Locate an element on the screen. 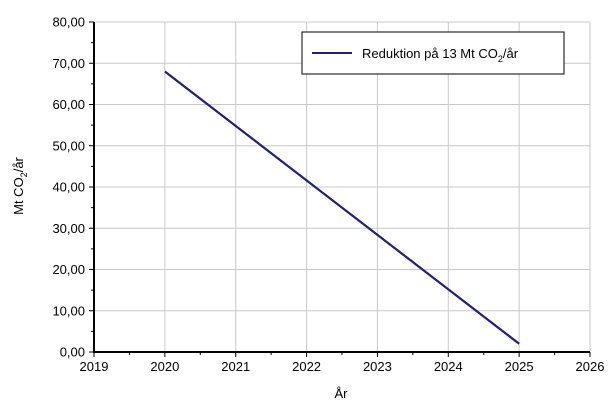 This screenshot has height=405, width=608. y-tick-label: 70,00 is located at coordinates (68, 63).